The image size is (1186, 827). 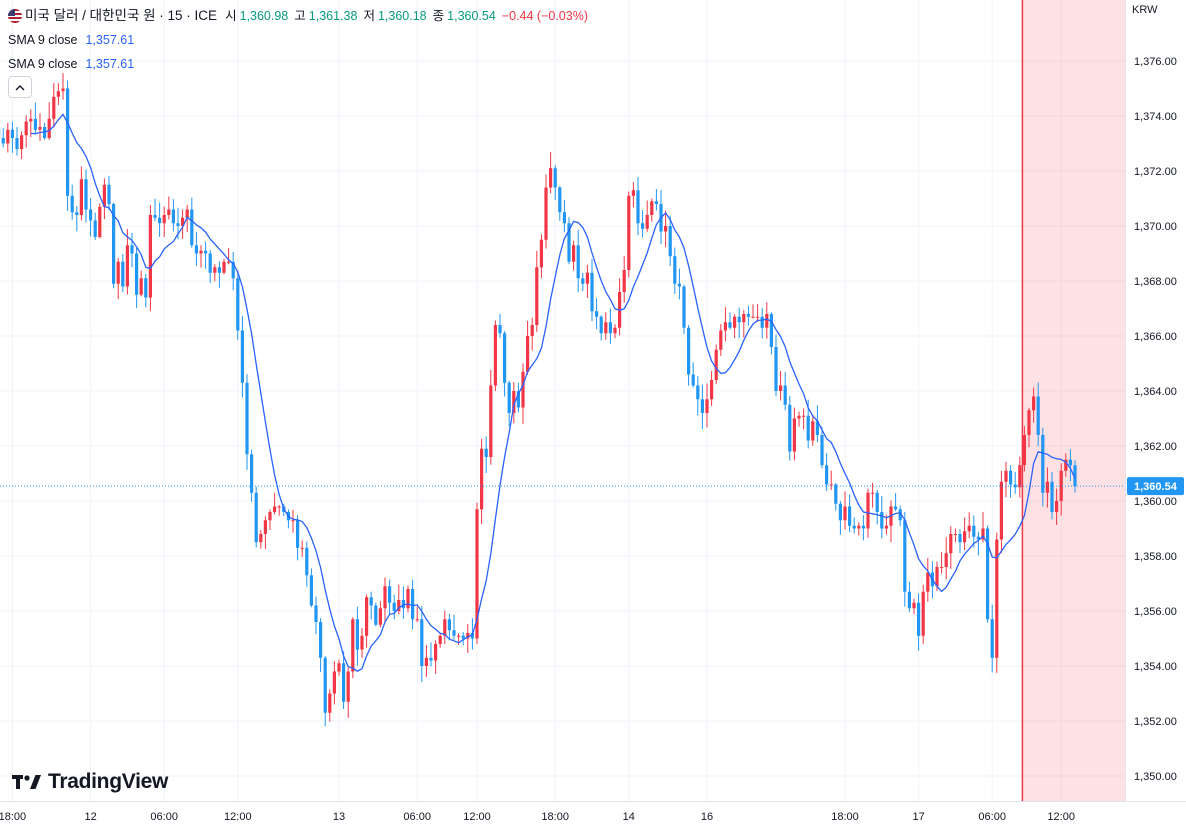 What do you see at coordinates (1155, 117) in the screenshot?
I see `price-tick-label: 1,374.00` at bounding box center [1155, 117].